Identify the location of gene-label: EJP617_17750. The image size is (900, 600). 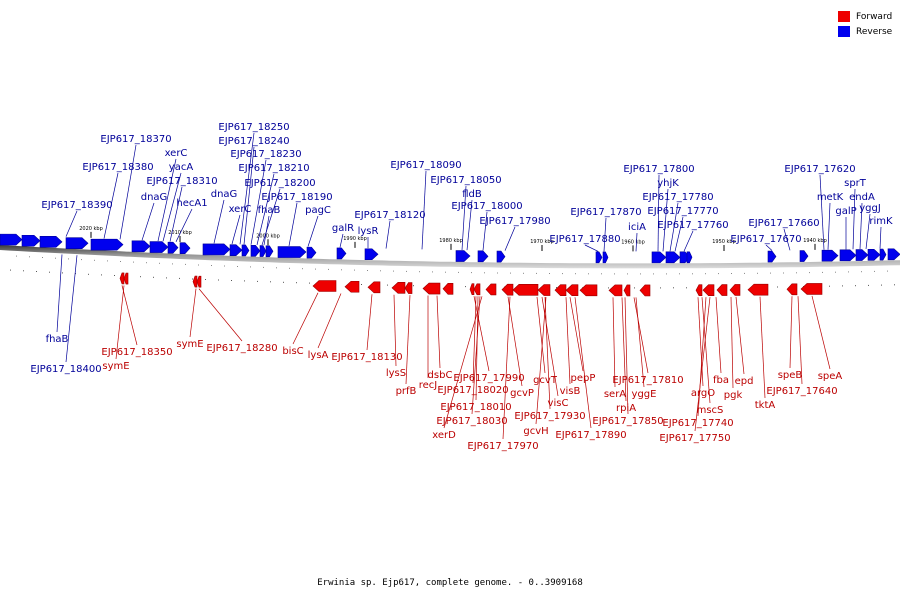
(694, 438).